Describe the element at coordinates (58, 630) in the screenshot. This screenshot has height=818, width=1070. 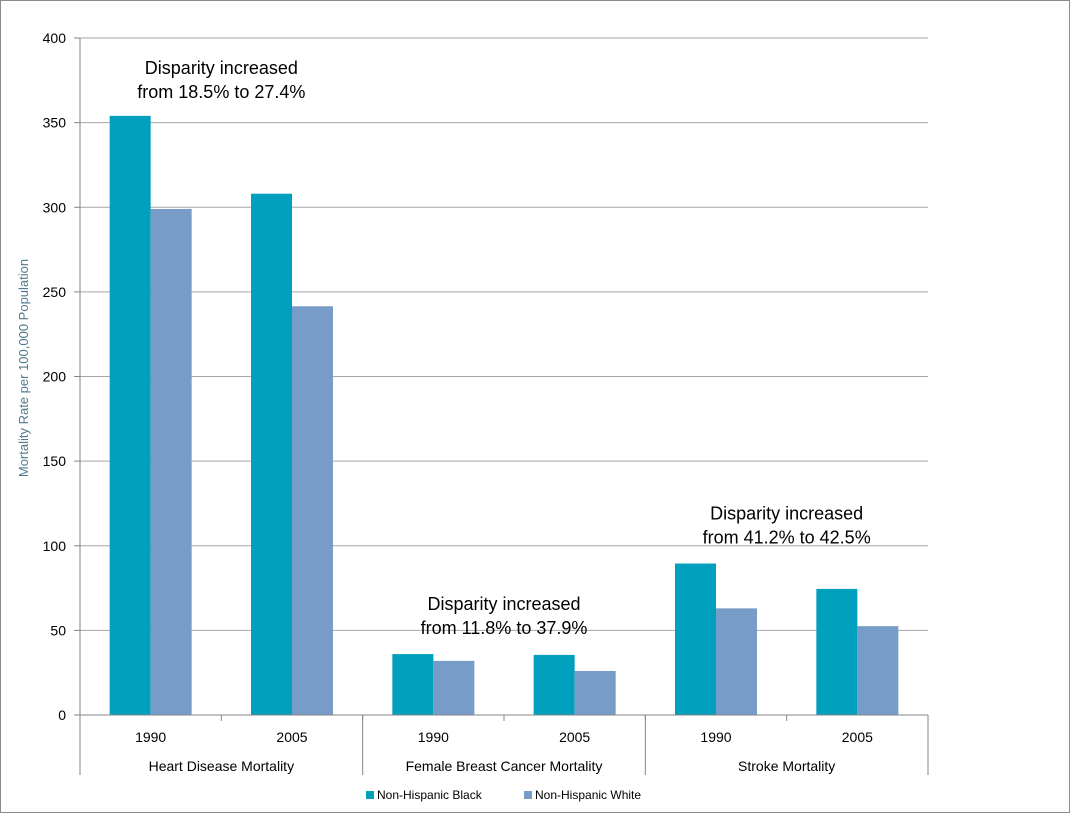
I see `y-tick-label: 50` at that location.